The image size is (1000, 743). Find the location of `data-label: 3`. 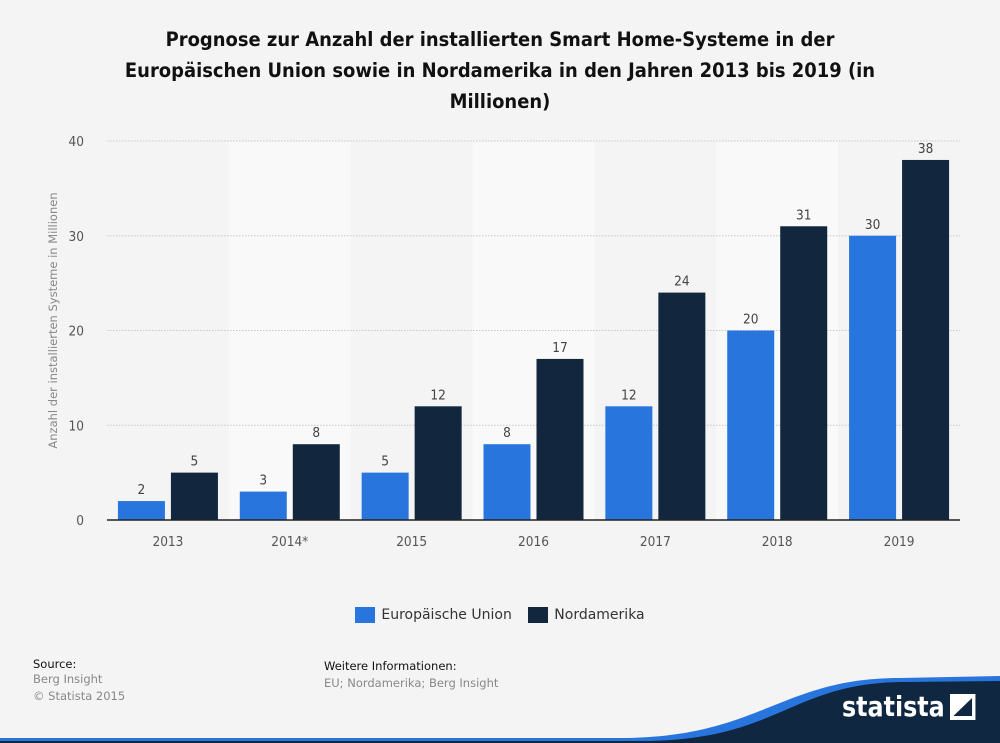

data-label: 3 is located at coordinates (263, 481).